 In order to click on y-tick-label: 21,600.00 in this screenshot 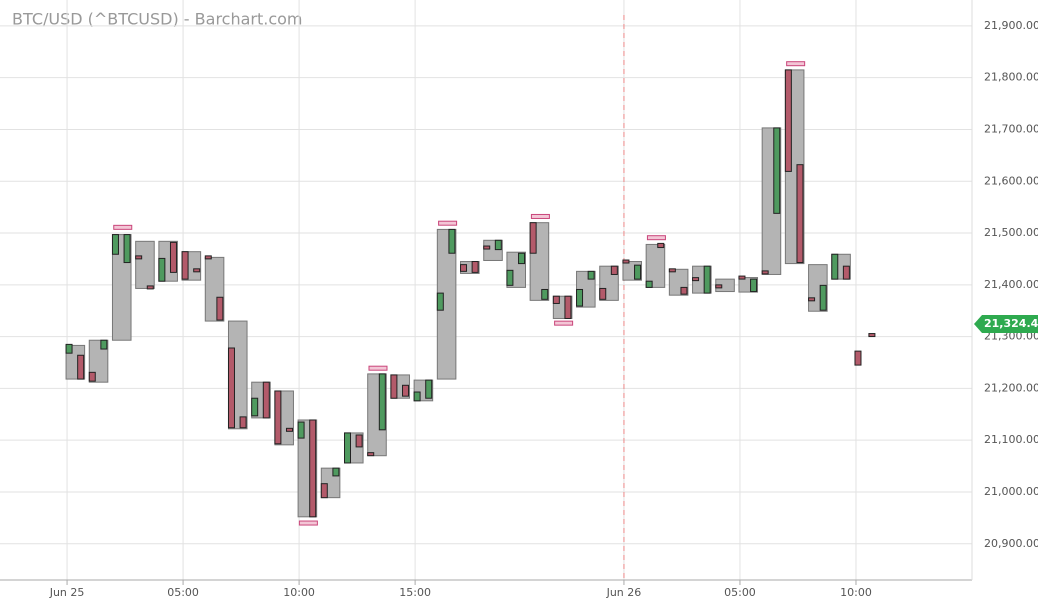, I will do `click(1011, 180)`.